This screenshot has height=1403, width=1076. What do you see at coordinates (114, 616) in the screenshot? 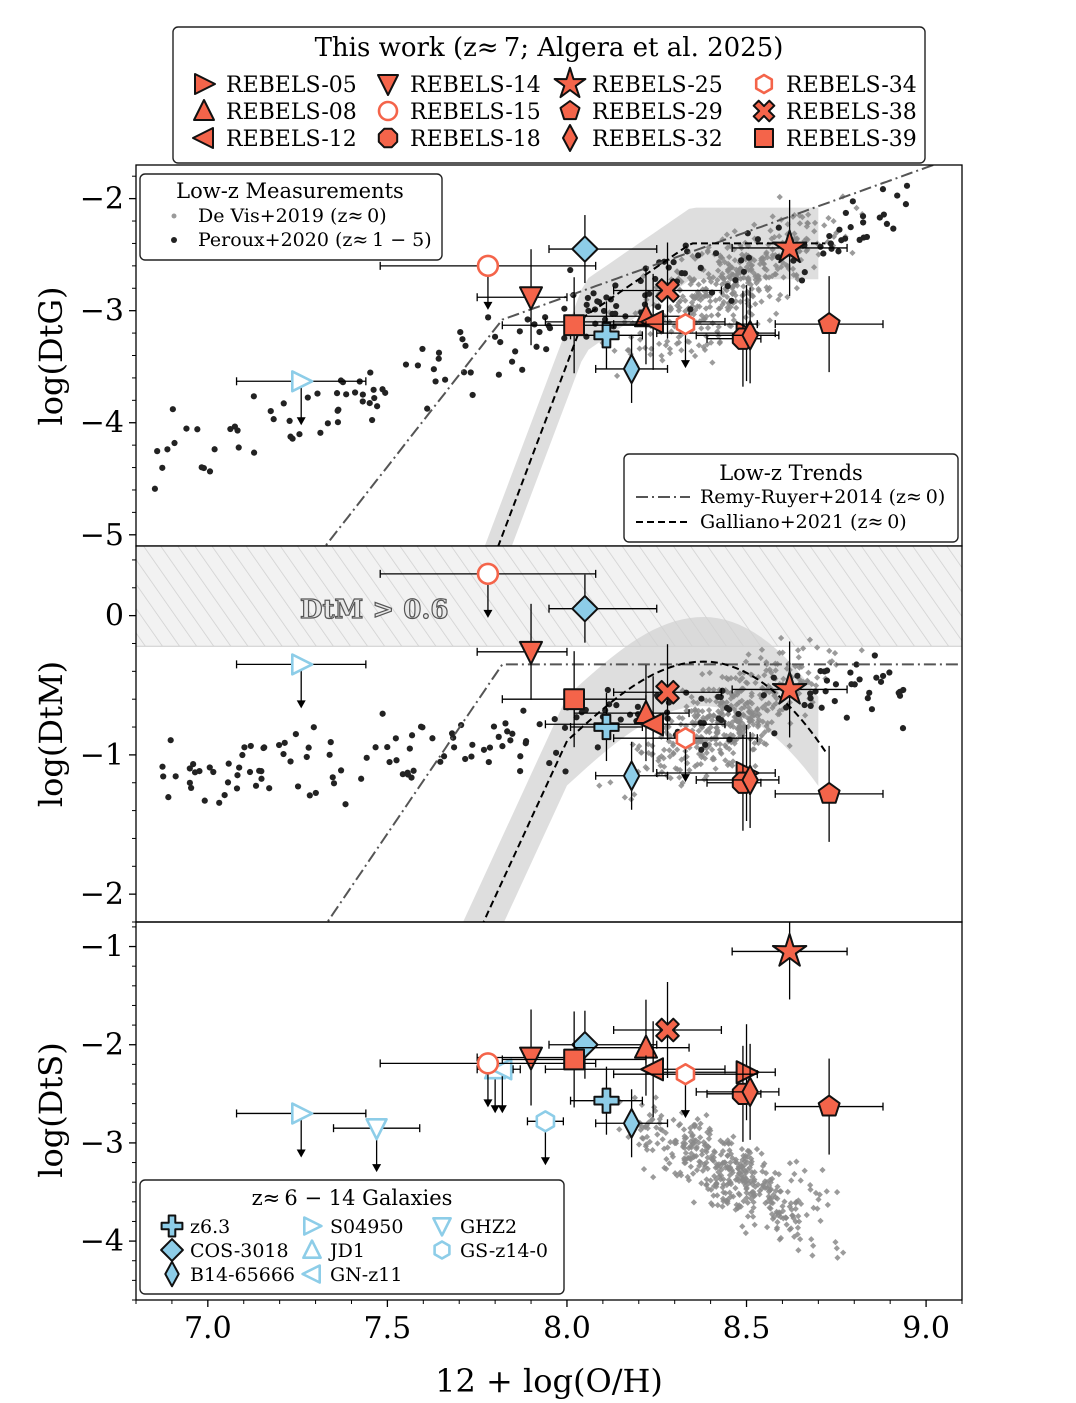
I see `dtm-ytick-label: 0` at bounding box center [114, 616].